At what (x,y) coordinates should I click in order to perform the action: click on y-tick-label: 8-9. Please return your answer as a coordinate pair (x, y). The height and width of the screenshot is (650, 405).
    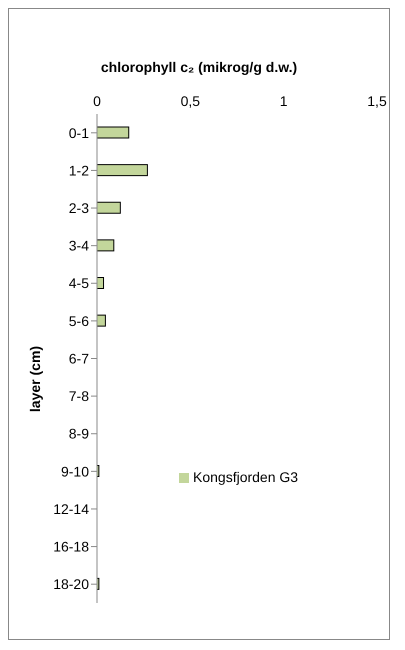
    Looking at the image, I should click on (79, 434).